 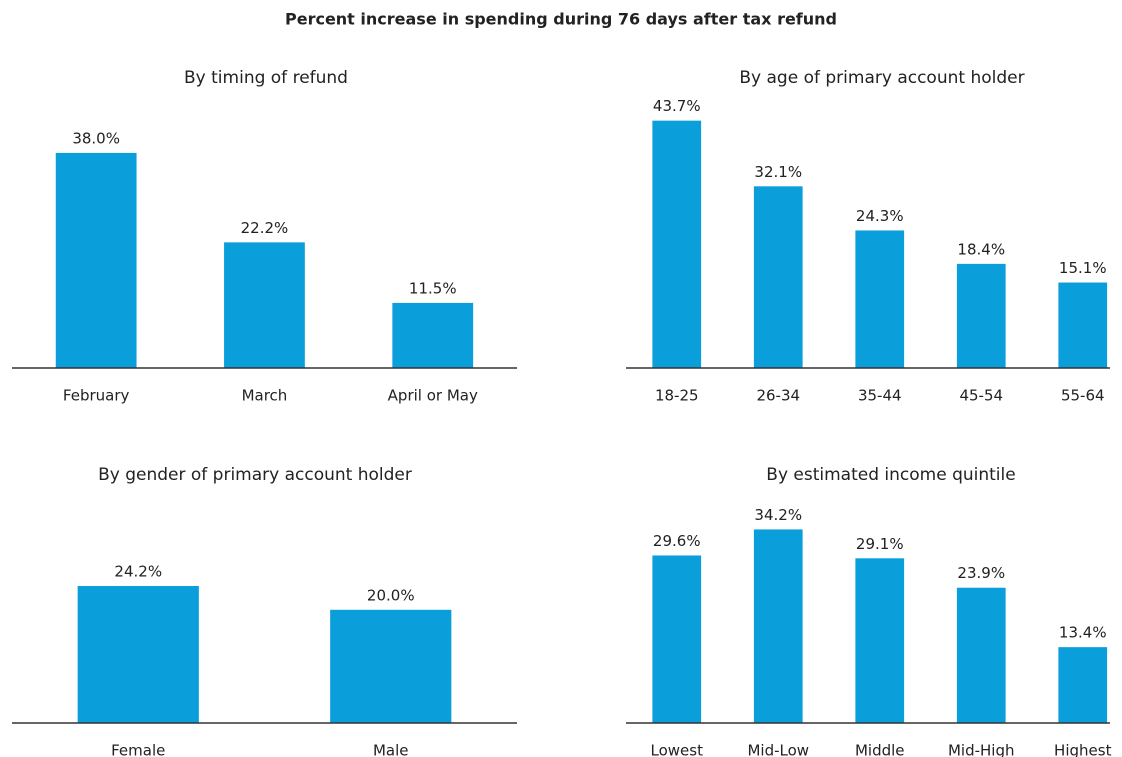 What do you see at coordinates (677, 541) in the screenshot?
I see `value-label: 29.6%` at bounding box center [677, 541].